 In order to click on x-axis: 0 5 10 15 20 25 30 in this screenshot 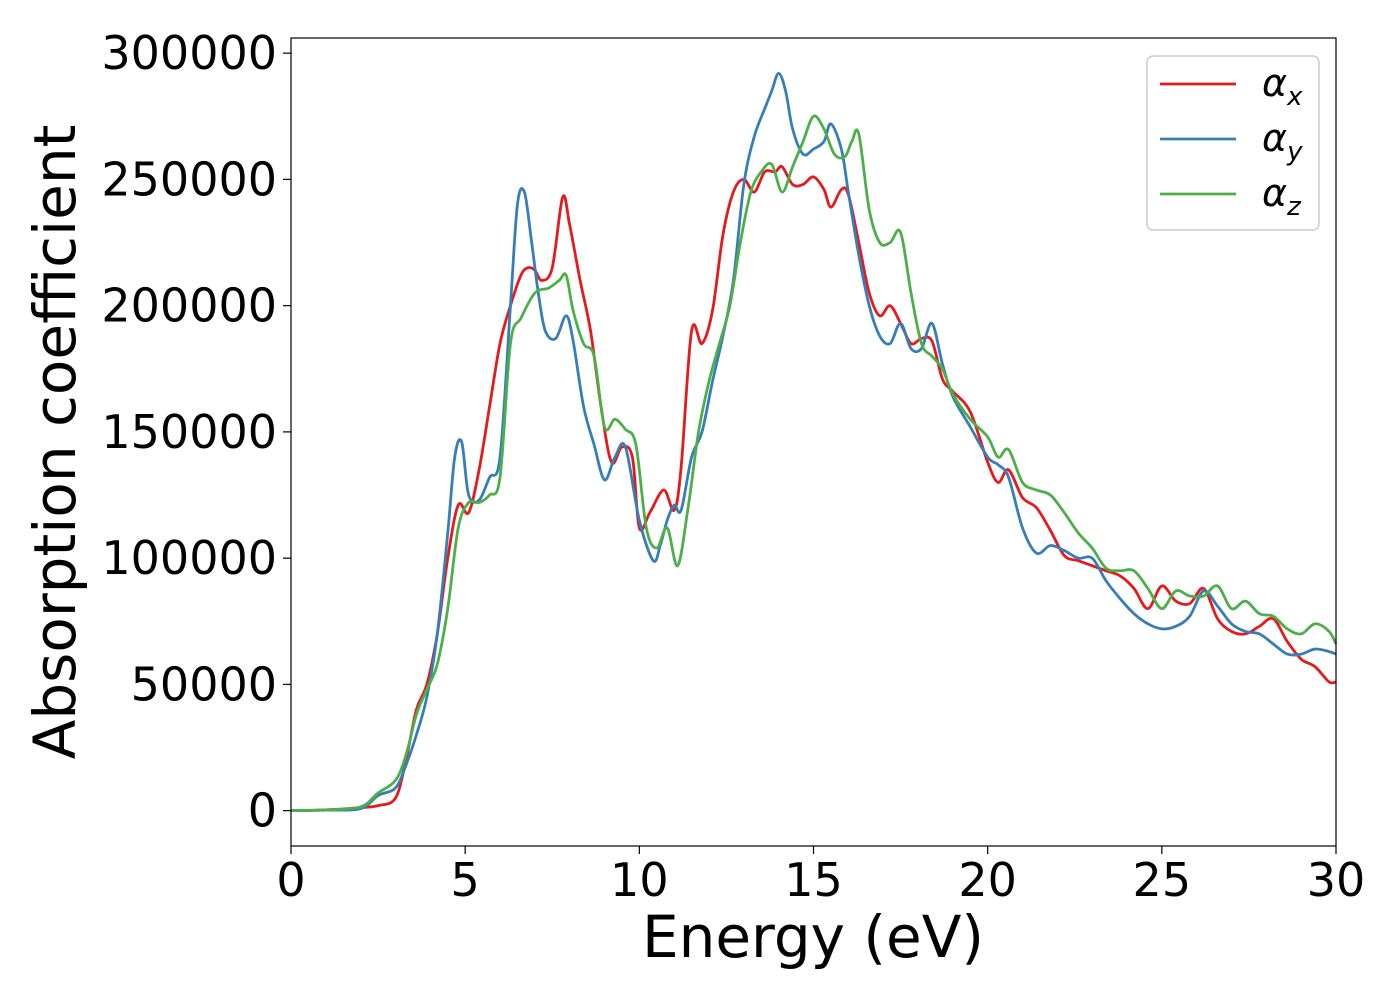, I will do `click(820, 876)`.